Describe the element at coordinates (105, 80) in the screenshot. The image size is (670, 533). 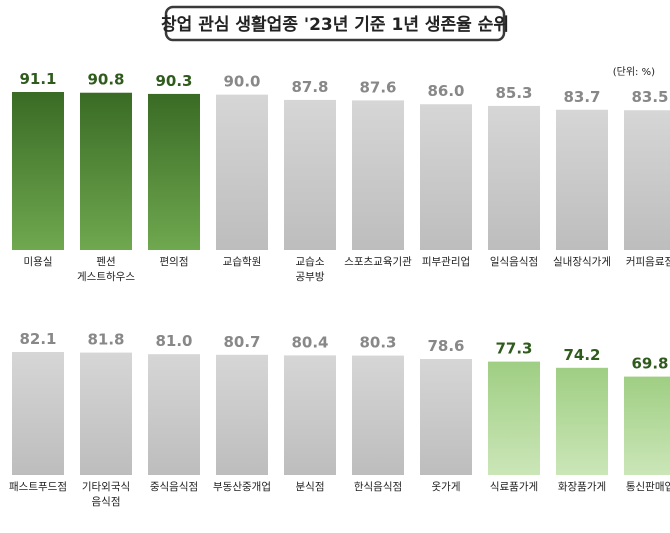
I see `value-label: 90.8` at that location.